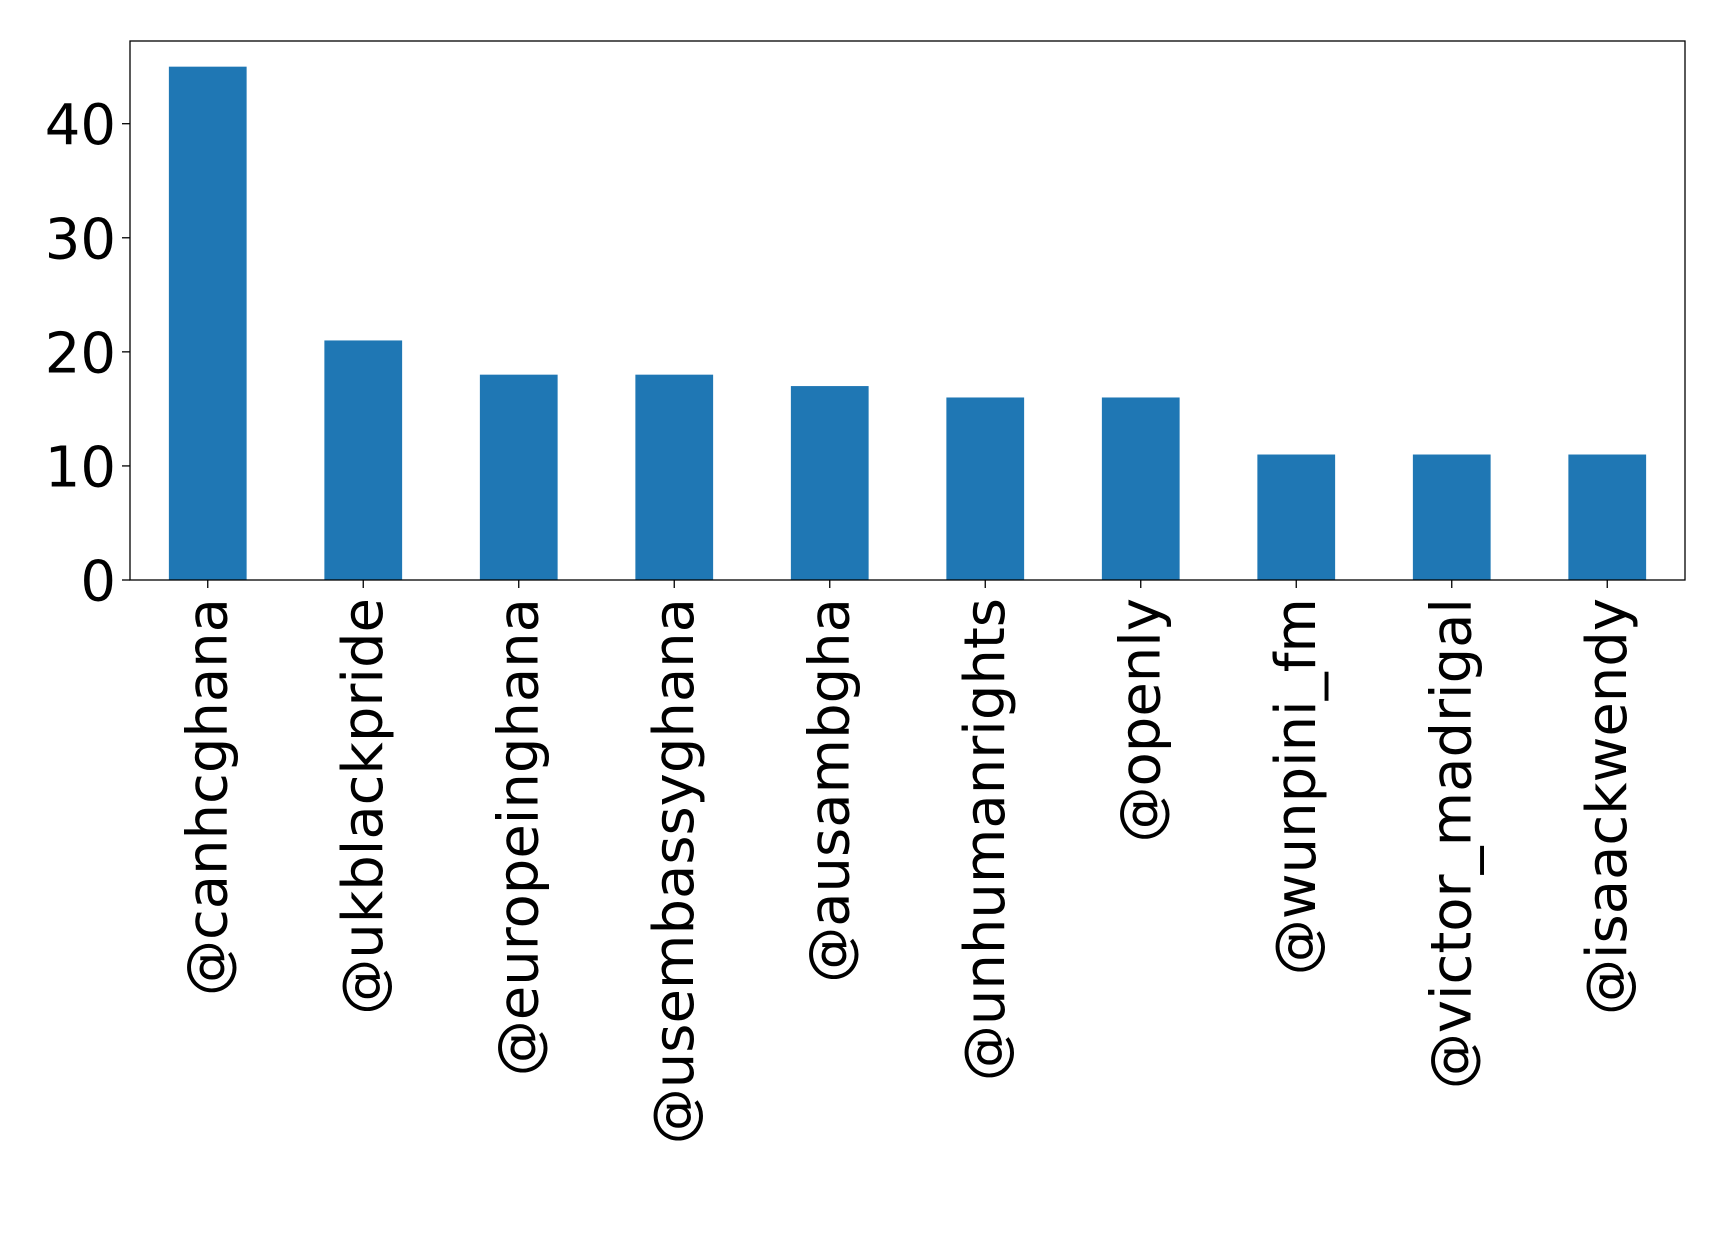 Image resolution: width=1719 pixels, height=1237 pixels. I want to click on x-tick-label: @wunpini_fm, so click(1296, 786).